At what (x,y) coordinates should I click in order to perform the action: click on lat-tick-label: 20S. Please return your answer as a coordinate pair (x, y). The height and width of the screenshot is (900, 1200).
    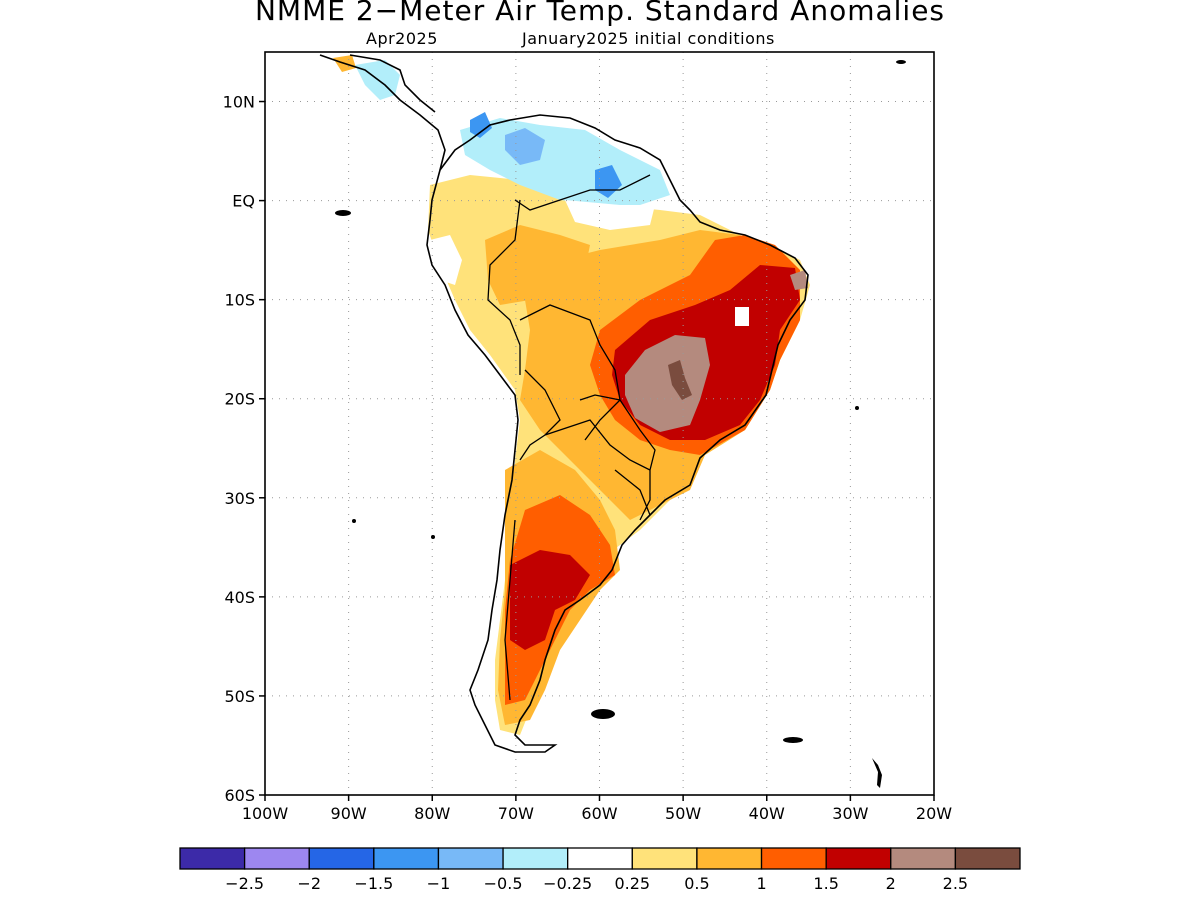
    Looking at the image, I should click on (239, 399).